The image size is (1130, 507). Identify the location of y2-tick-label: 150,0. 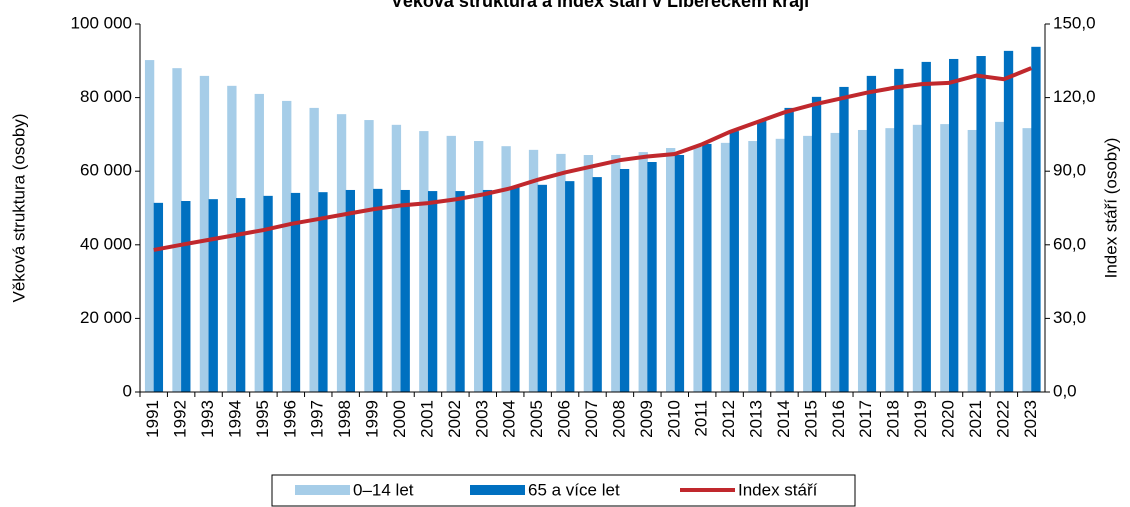
(1074, 22).